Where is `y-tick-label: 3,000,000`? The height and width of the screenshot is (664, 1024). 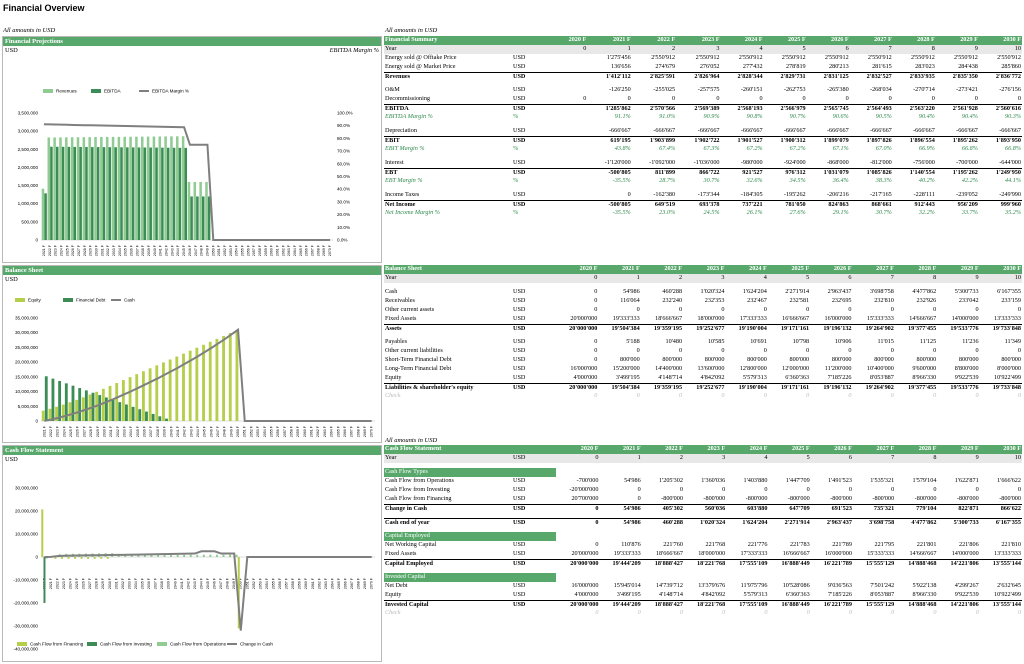 y-tick-label: 3,000,000 is located at coordinates (28, 131).